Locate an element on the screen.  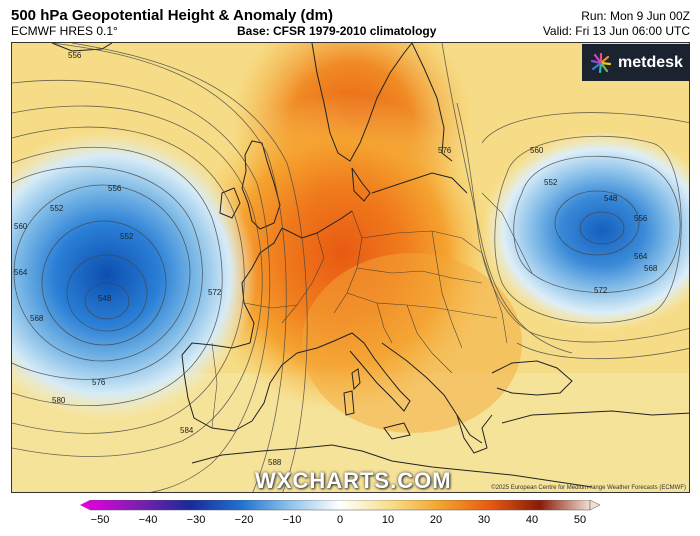
colorbar-tick-label: −50 is located at coordinates (100, 520).